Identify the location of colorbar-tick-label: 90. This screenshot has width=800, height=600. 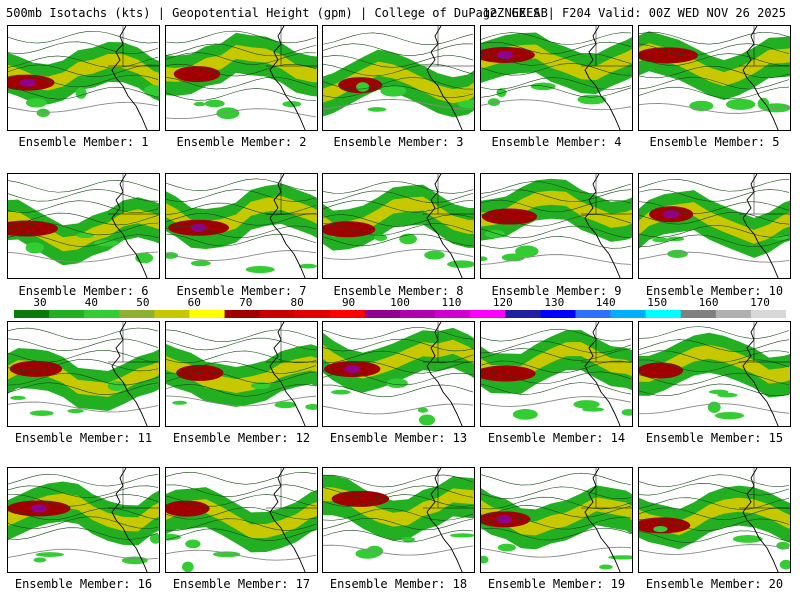
(348, 302).